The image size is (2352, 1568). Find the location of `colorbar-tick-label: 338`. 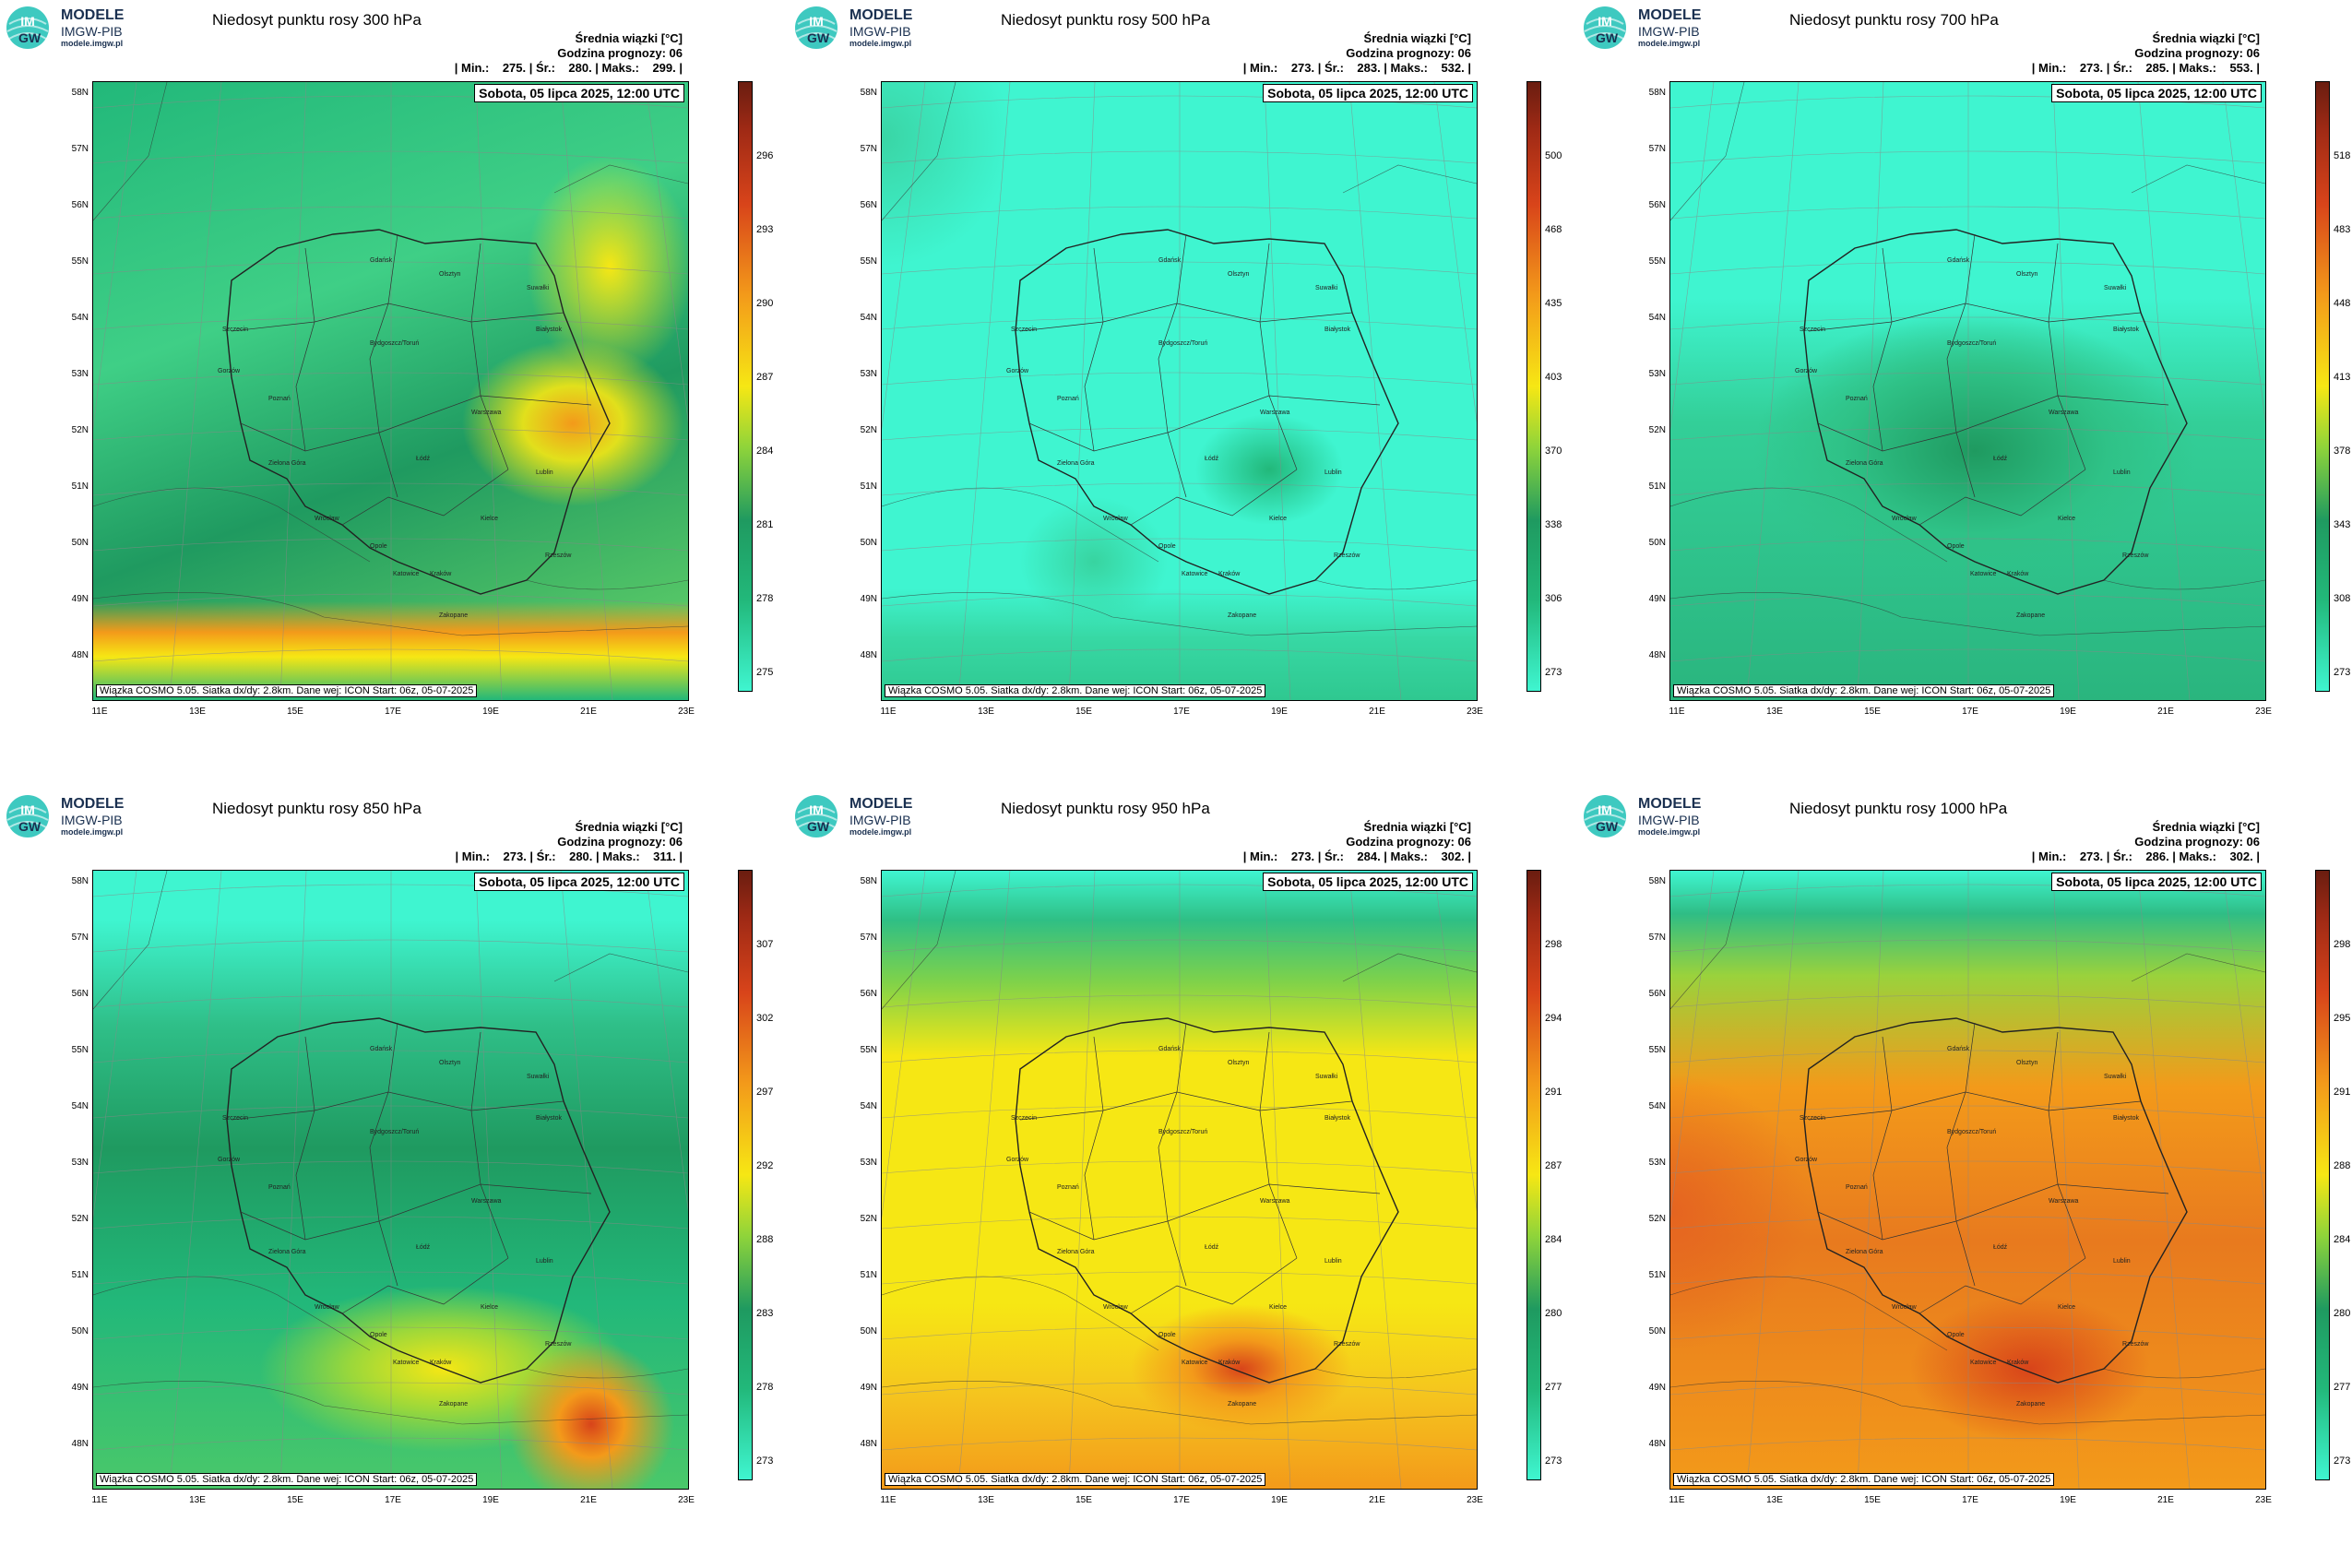

colorbar-tick-label: 338 is located at coordinates (1553, 524).